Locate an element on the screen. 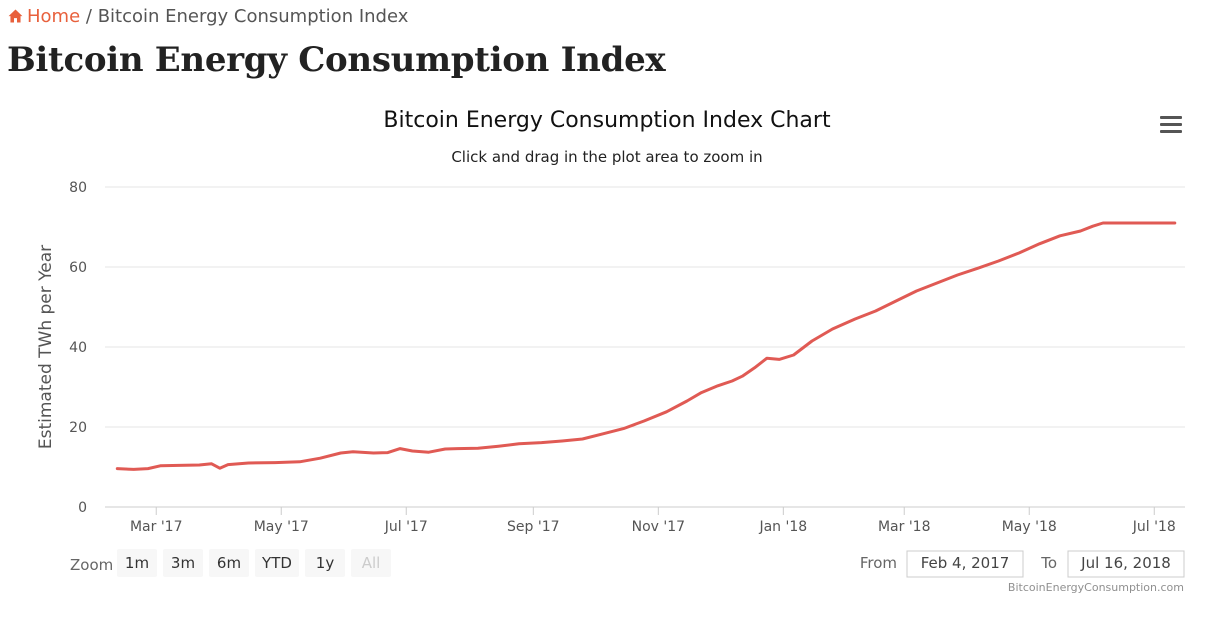 The height and width of the screenshot is (630, 1218). zoom-buttons: 1m 3m 6m YTD 1y All is located at coordinates (254, 563).